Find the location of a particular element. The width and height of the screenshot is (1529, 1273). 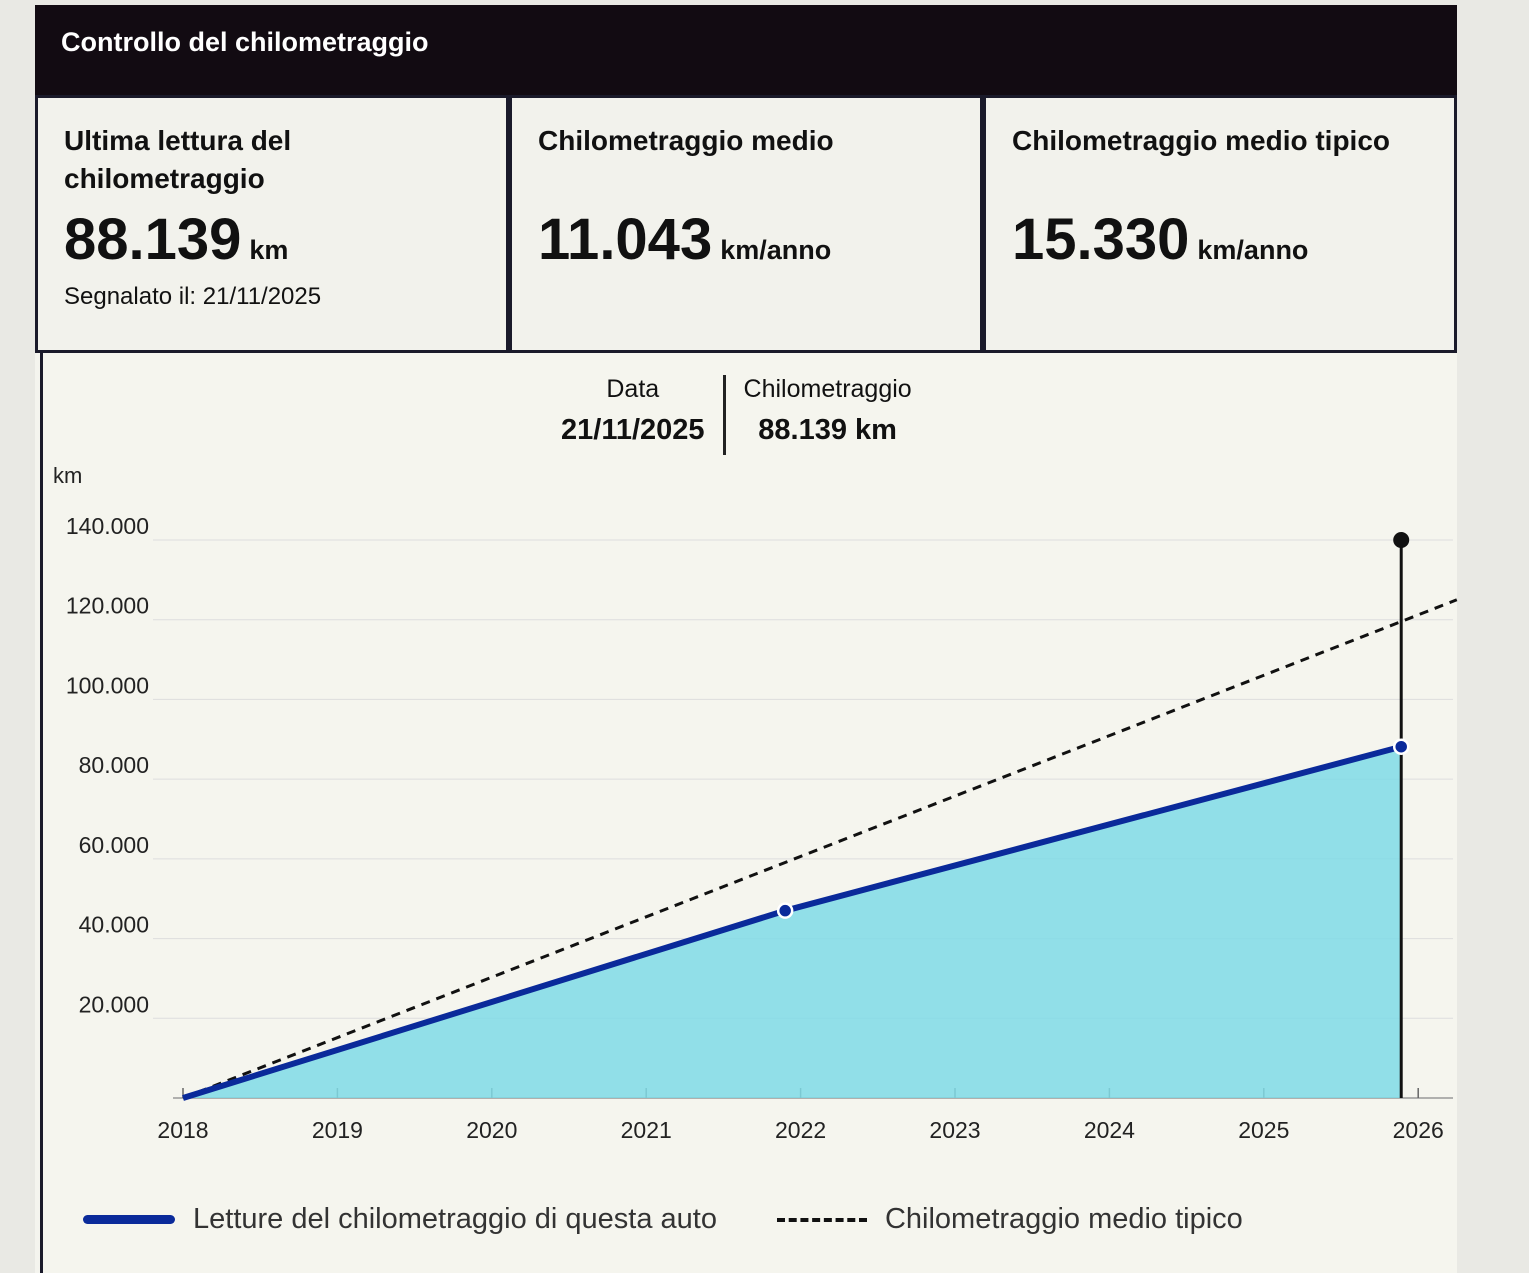

x-tick-label: 2025 is located at coordinates (1263, 1130).